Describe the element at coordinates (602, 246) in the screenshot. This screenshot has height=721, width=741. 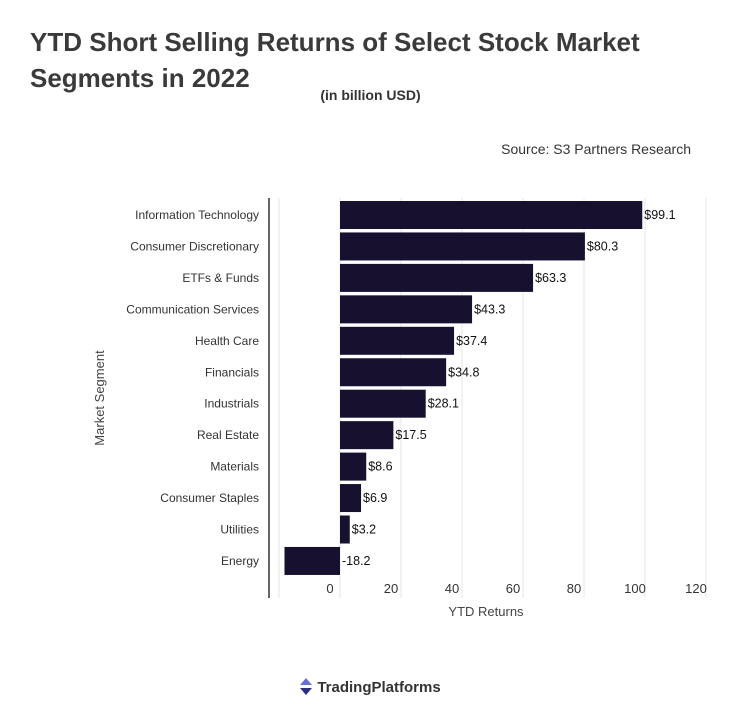
I see `data-label: $80.3` at that location.